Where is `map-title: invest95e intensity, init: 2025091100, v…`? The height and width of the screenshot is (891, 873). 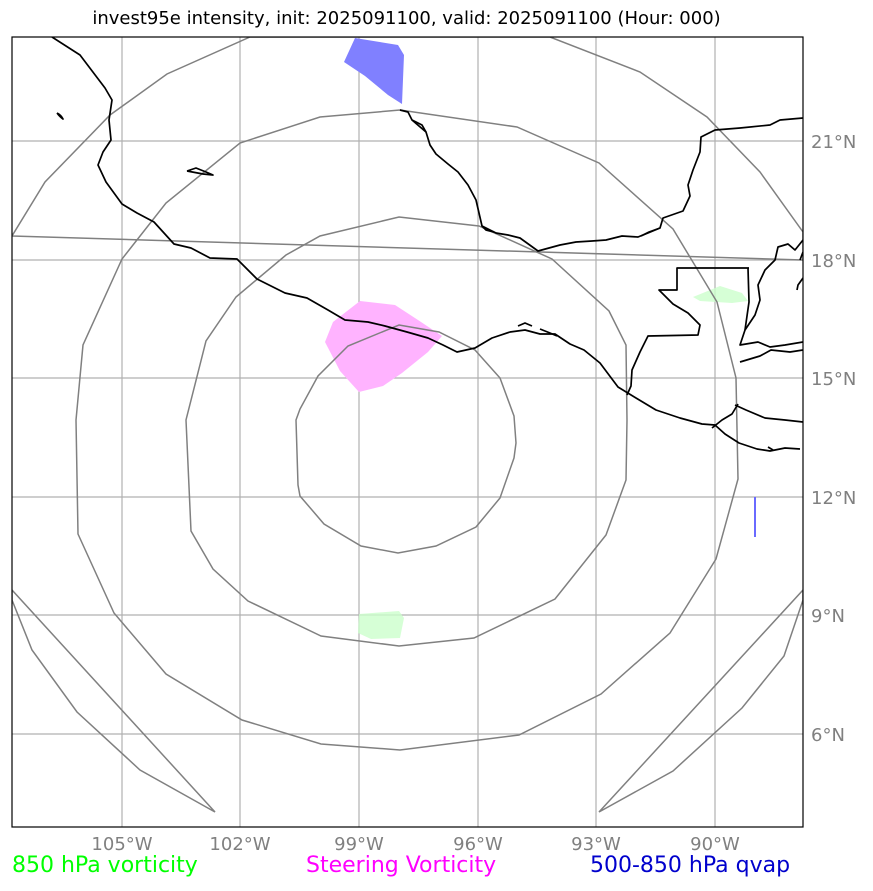 map-title: invest95e intensity, init: 2025091100, v… is located at coordinates (406, 18).